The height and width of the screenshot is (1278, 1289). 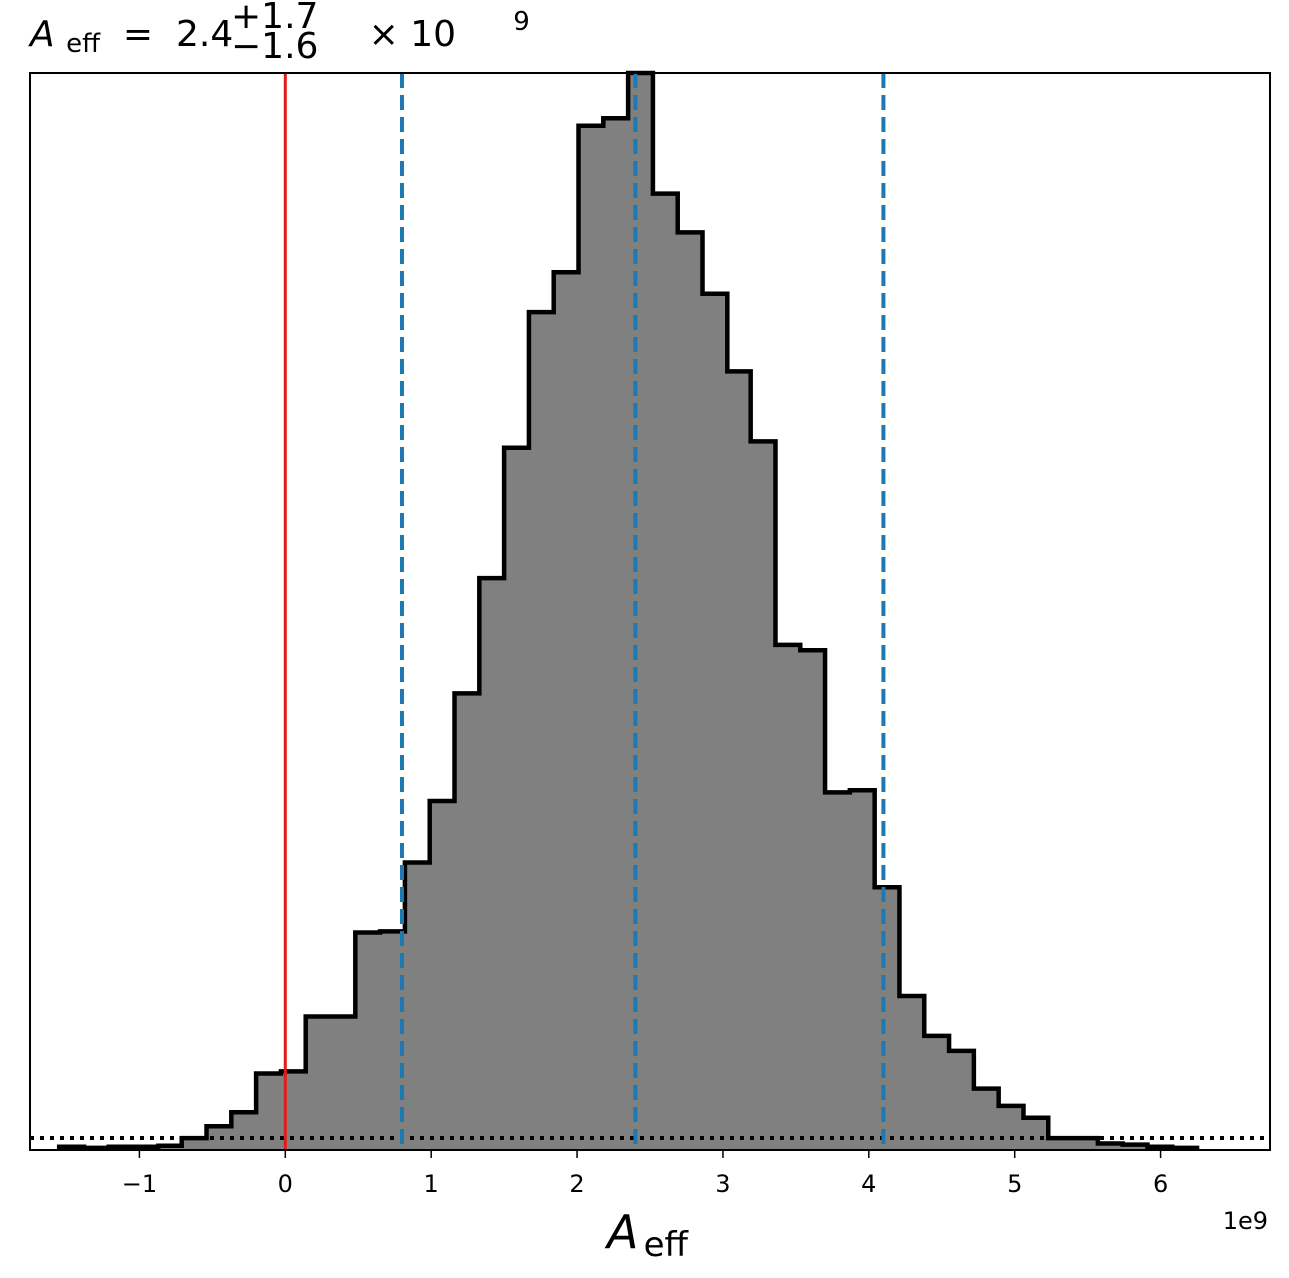 What do you see at coordinates (83, 44) in the screenshot?
I see `title-subscript: eff` at bounding box center [83, 44].